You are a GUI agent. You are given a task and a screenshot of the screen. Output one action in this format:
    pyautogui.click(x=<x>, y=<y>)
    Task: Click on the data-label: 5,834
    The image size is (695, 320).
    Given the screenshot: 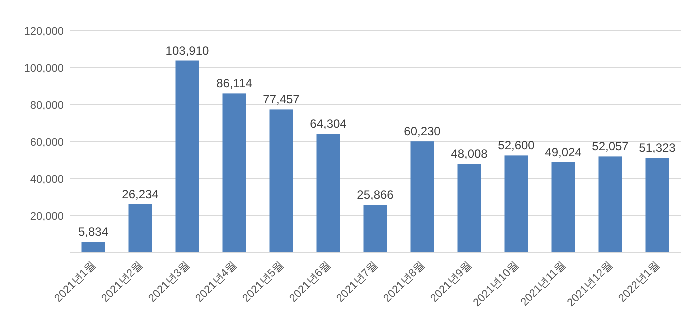 What is the action you would take?
    pyautogui.click(x=93, y=232)
    